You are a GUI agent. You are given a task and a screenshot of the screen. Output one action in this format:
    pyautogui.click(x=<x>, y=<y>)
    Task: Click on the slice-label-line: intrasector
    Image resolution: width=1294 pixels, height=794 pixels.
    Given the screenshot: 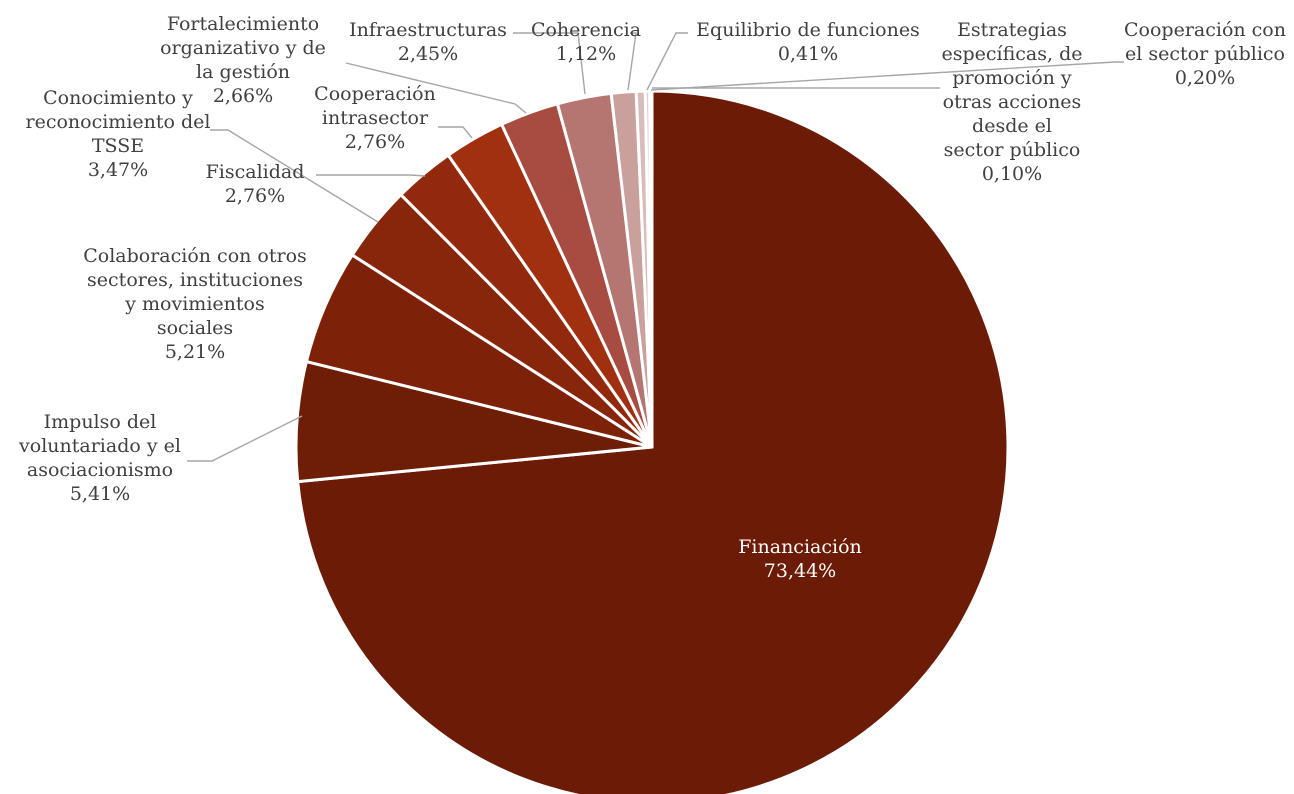 What is the action you would take?
    pyautogui.click(x=375, y=118)
    